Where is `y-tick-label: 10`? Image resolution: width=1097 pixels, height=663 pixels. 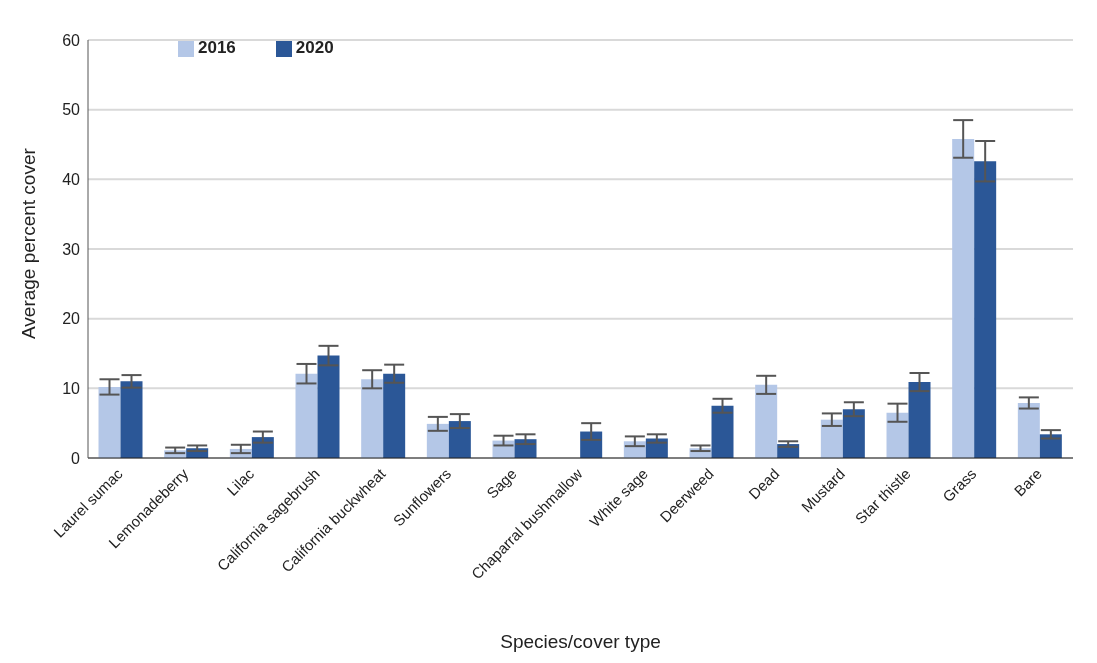 y-tick-label: 10 is located at coordinates (71, 389).